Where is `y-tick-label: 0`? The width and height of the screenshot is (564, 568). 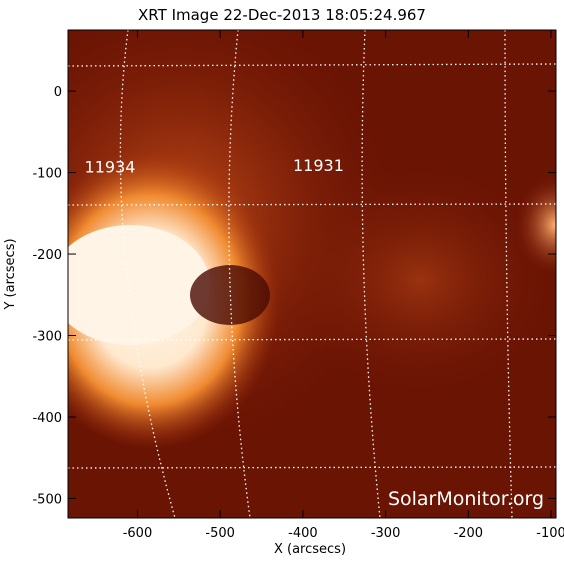 y-tick-label: 0 is located at coordinates (58, 92).